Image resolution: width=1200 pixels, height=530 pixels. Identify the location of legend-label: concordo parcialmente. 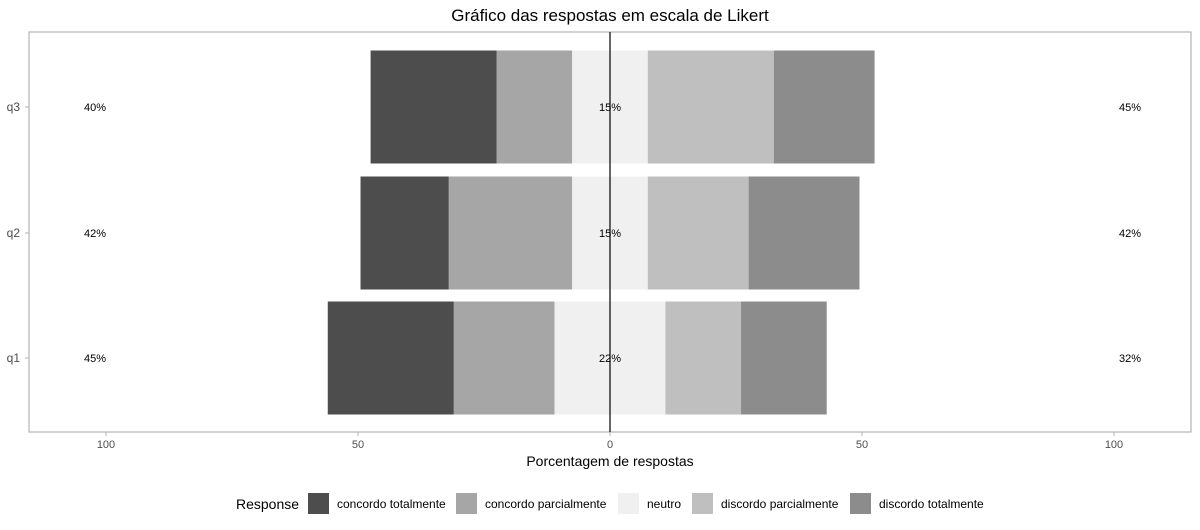
(546, 504).